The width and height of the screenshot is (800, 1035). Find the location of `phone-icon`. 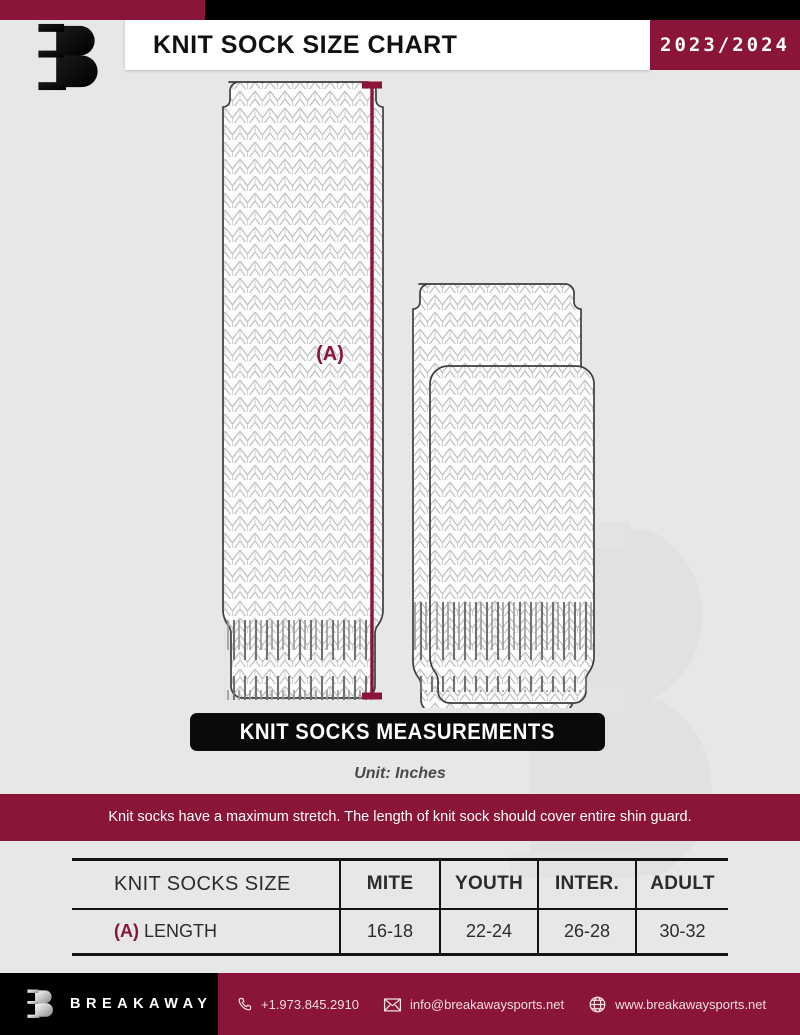

phone-icon is located at coordinates (244, 1004).